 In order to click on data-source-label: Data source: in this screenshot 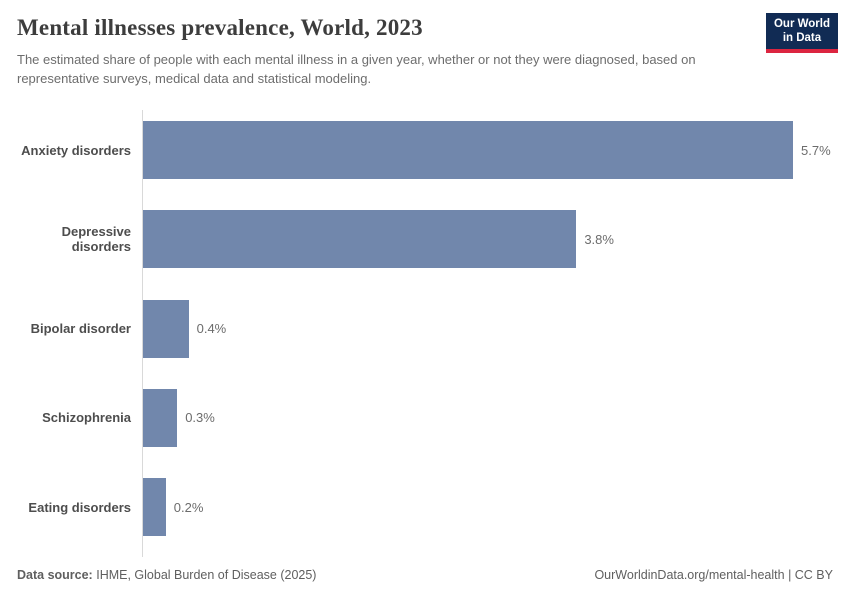, I will do `click(55, 575)`.